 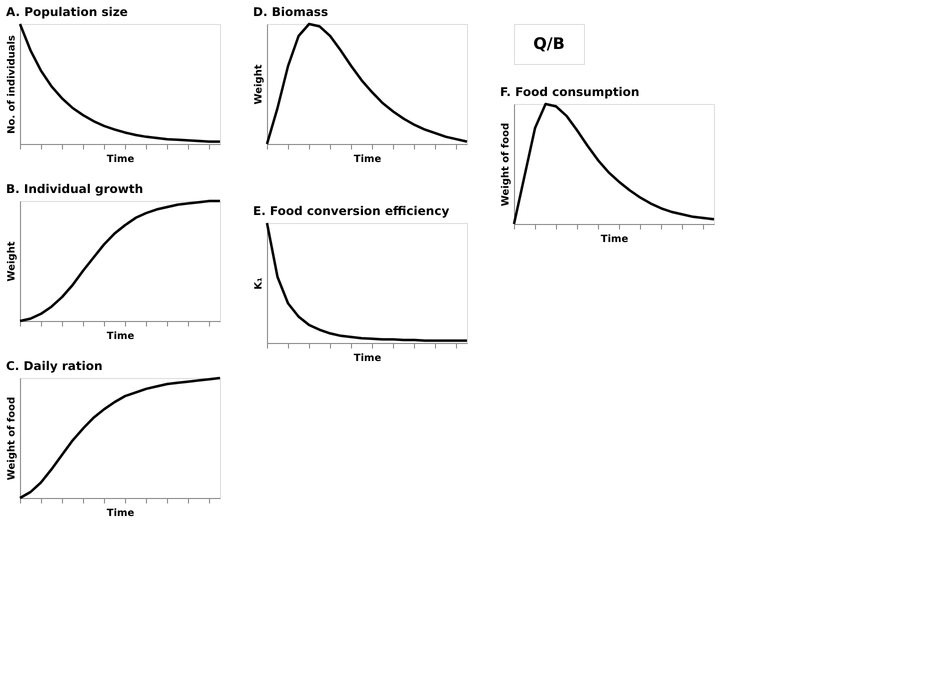 I want to click on chart-title: F. Food consumption, so click(x=570, y=91).